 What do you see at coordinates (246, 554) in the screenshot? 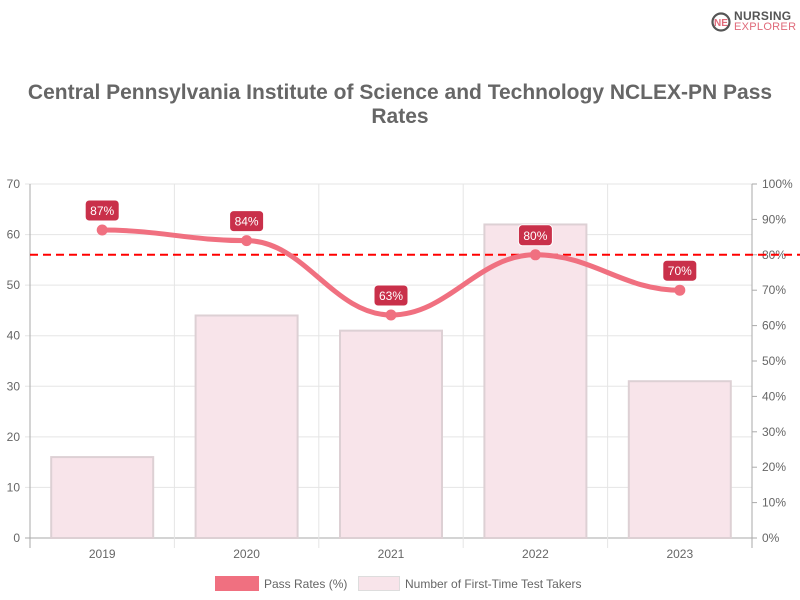
I see `x-tick-label: 2020` at bounding box center [246, 554].